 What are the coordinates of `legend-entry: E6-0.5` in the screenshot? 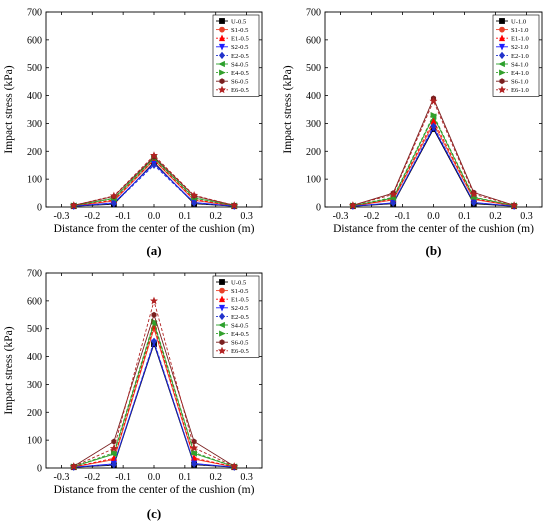 It's located at (240, 90).